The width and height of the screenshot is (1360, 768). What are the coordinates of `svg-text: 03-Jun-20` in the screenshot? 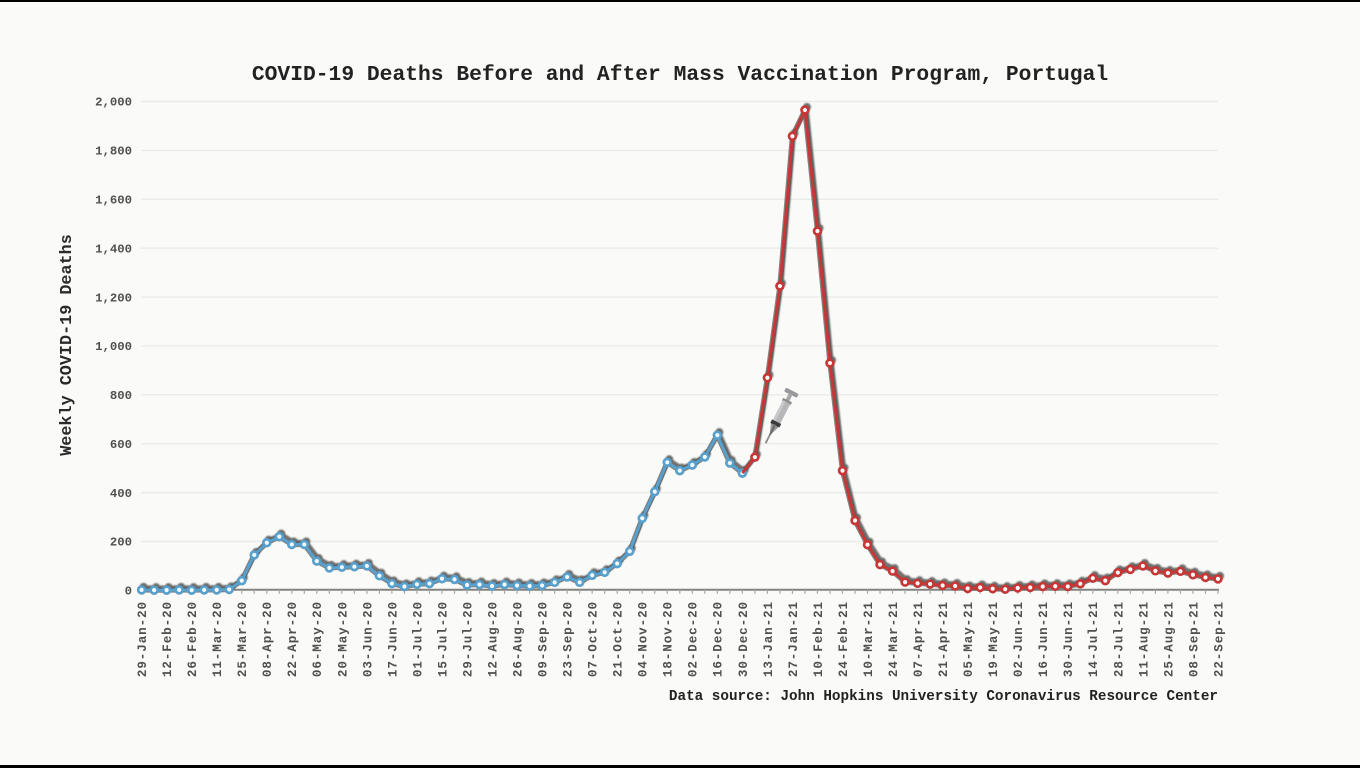 It's located at (368, 639).